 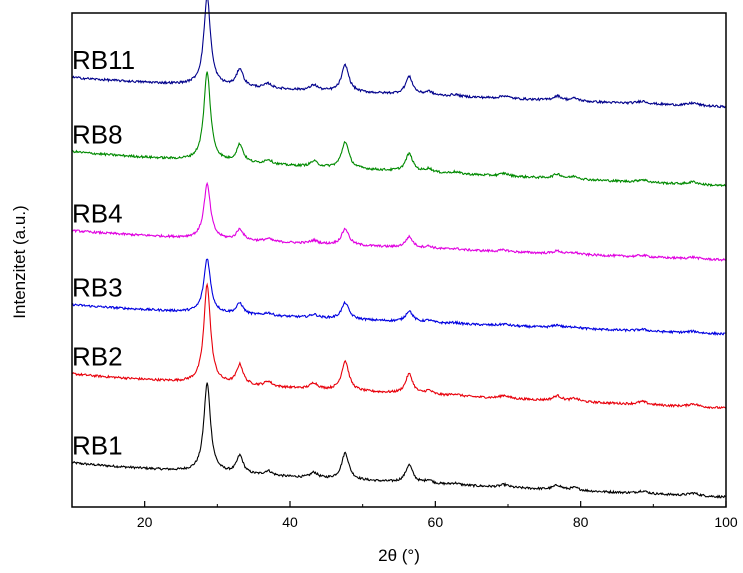 I want to click on y-axis-title: Intenzitet (a.u.), so click(x=19, y=261).